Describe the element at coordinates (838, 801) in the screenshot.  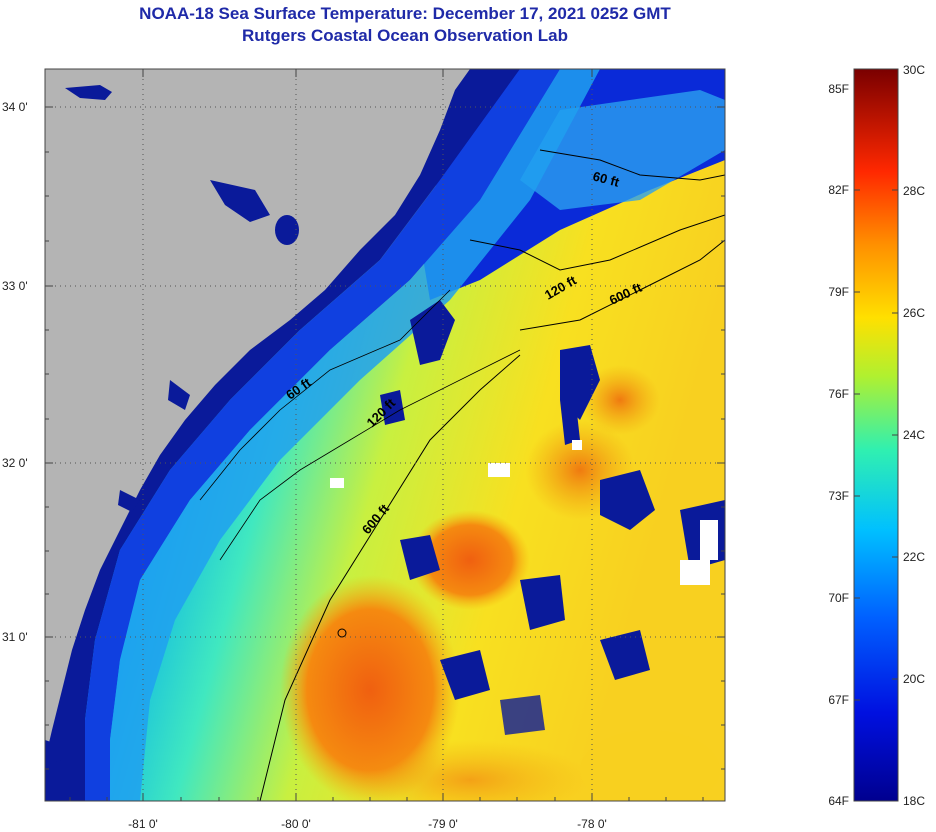
I see `colorbar-label-f: 64F` at that location.